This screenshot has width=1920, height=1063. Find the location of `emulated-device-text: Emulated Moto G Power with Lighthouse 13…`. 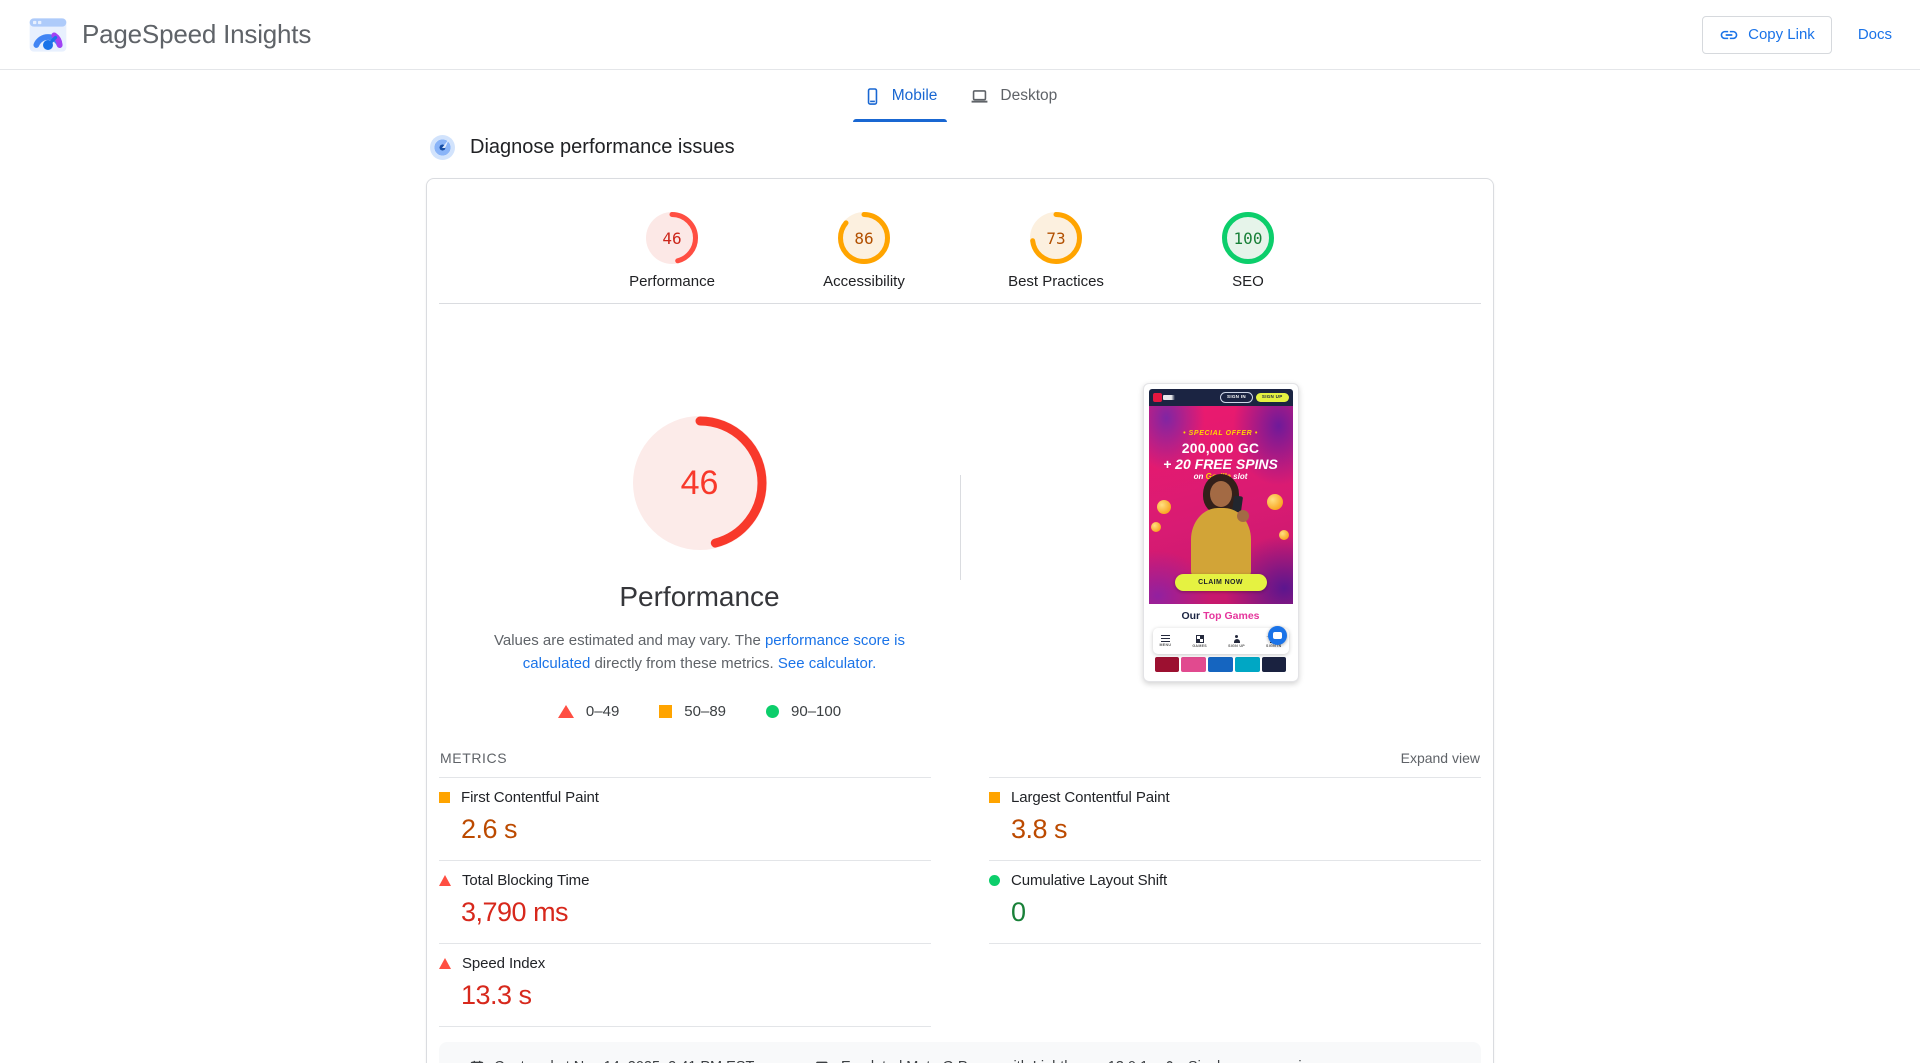

emulated-device-text: Emulated Moto G Power with Lighthouse 13… is located at coordinates (994, 1061).